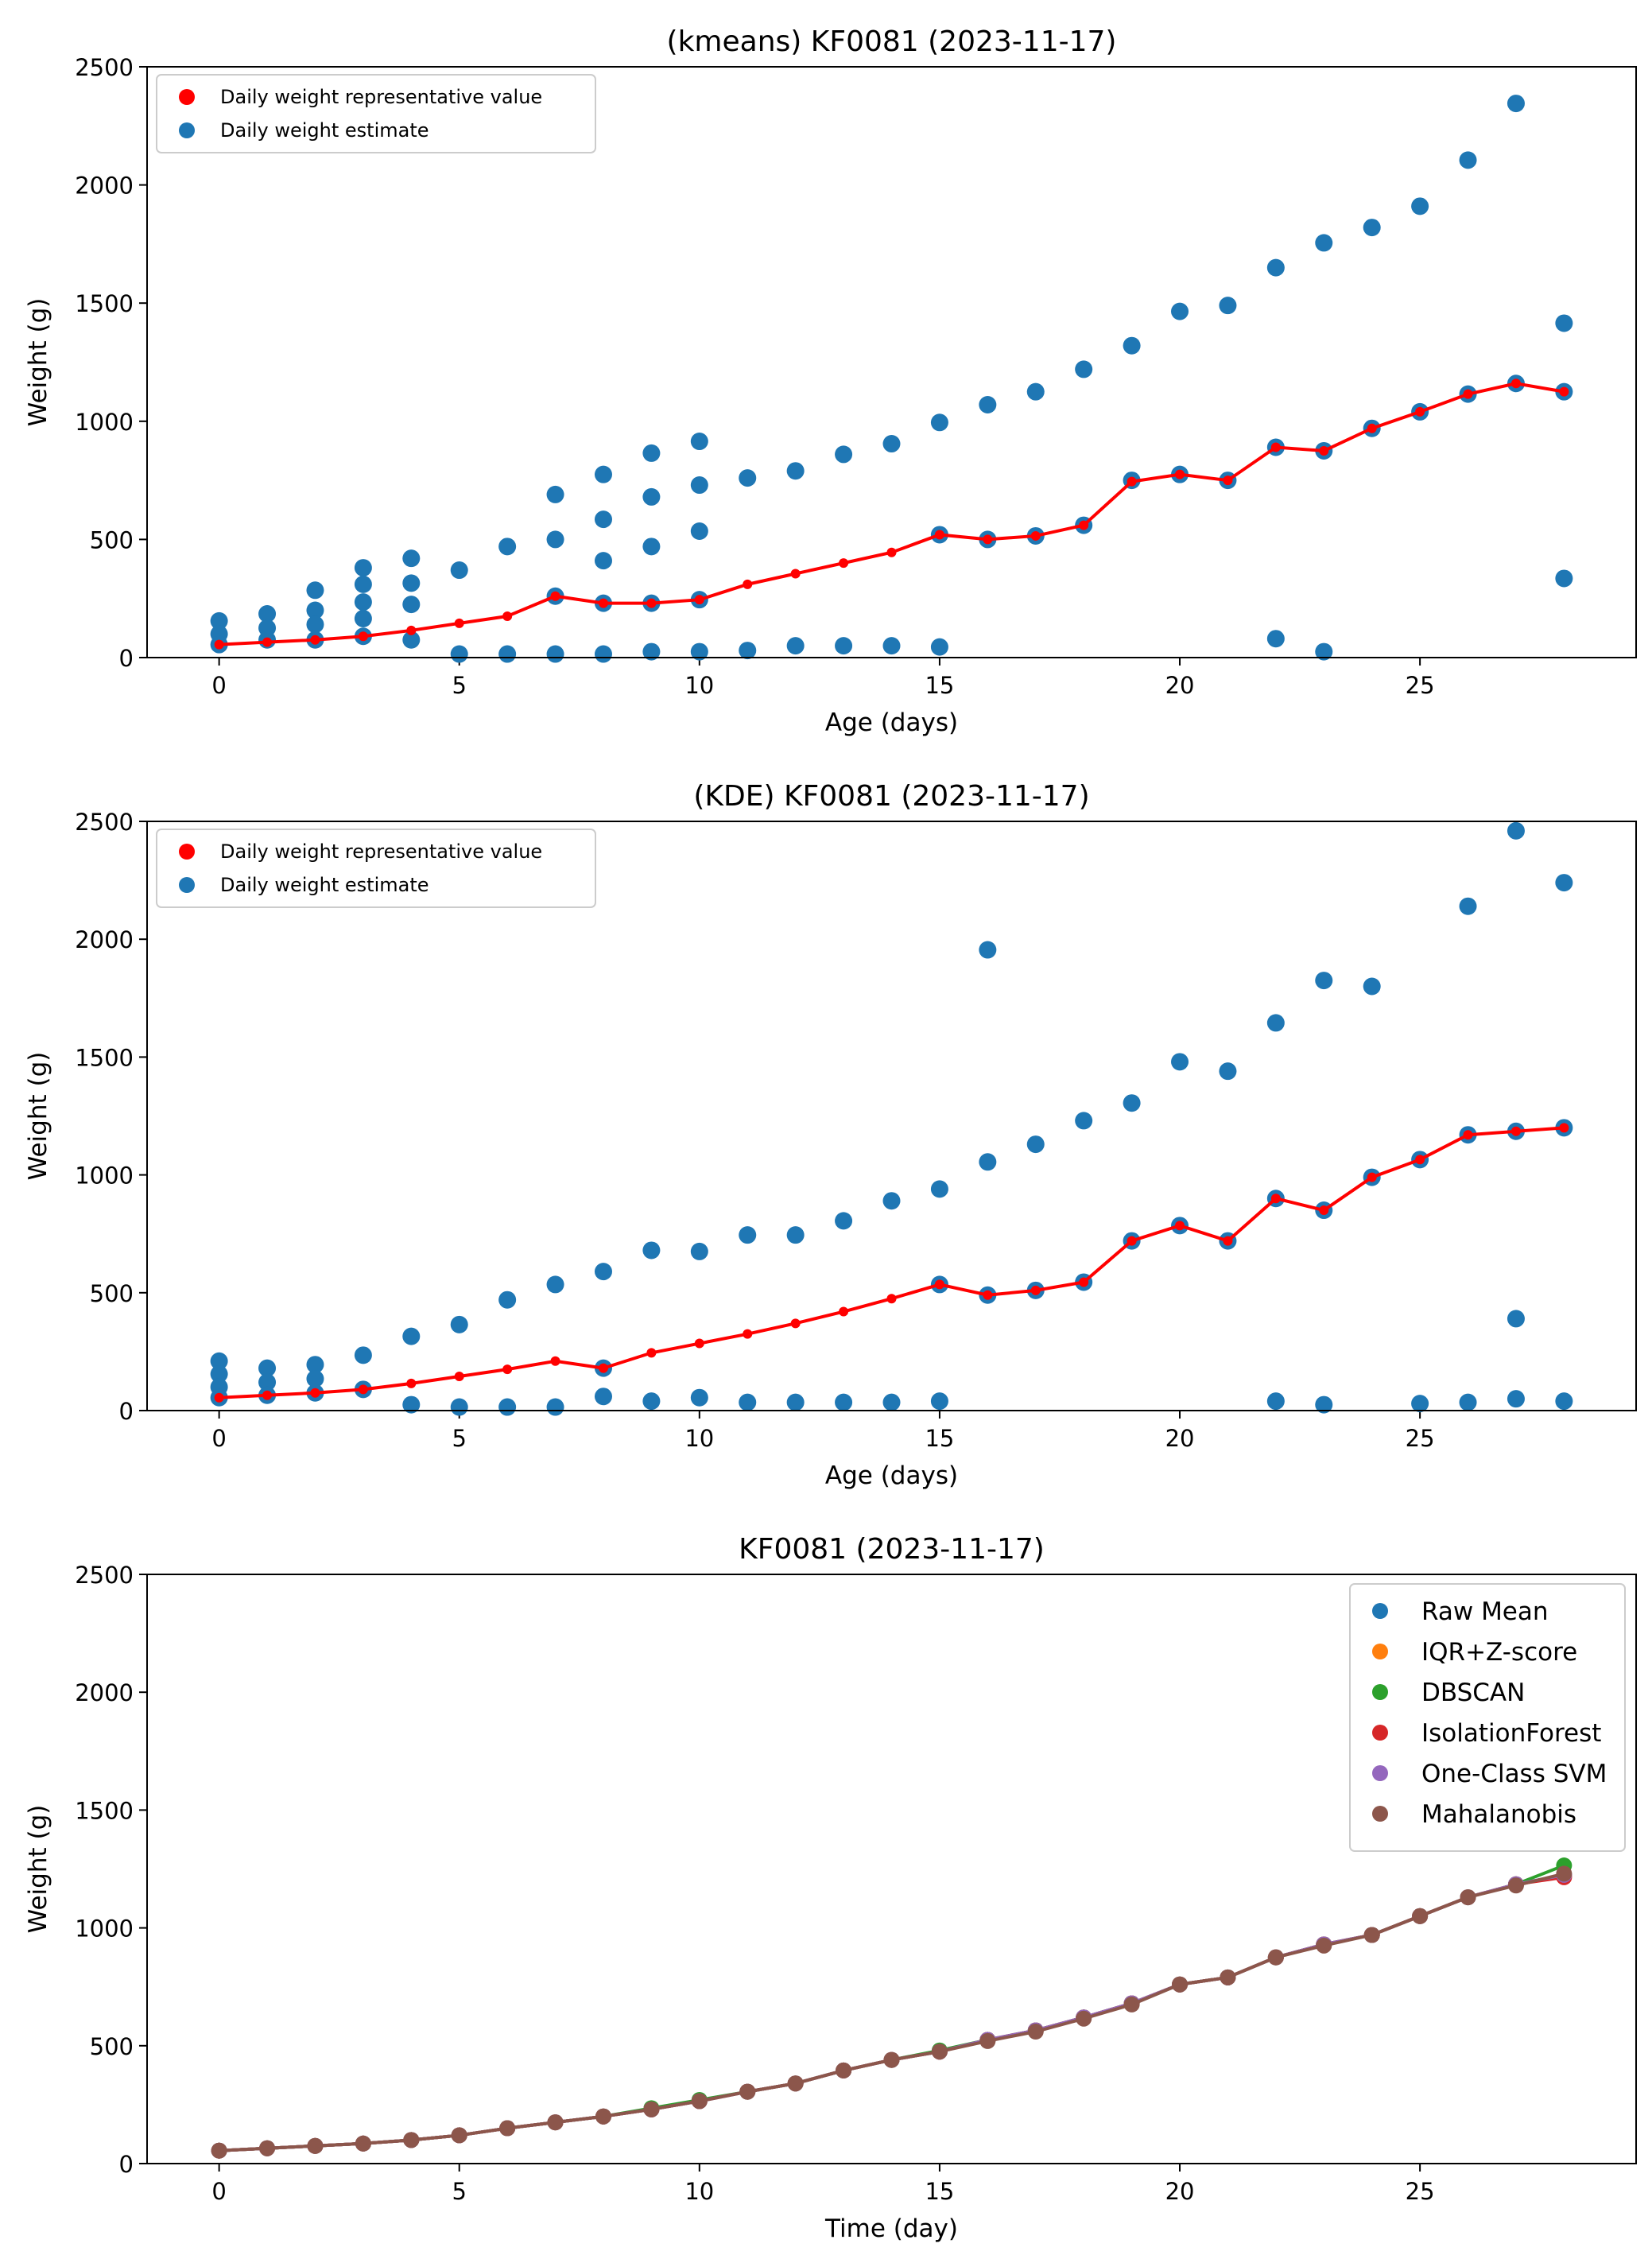  I want to click on series-raw-mean, so click(892, 2013).